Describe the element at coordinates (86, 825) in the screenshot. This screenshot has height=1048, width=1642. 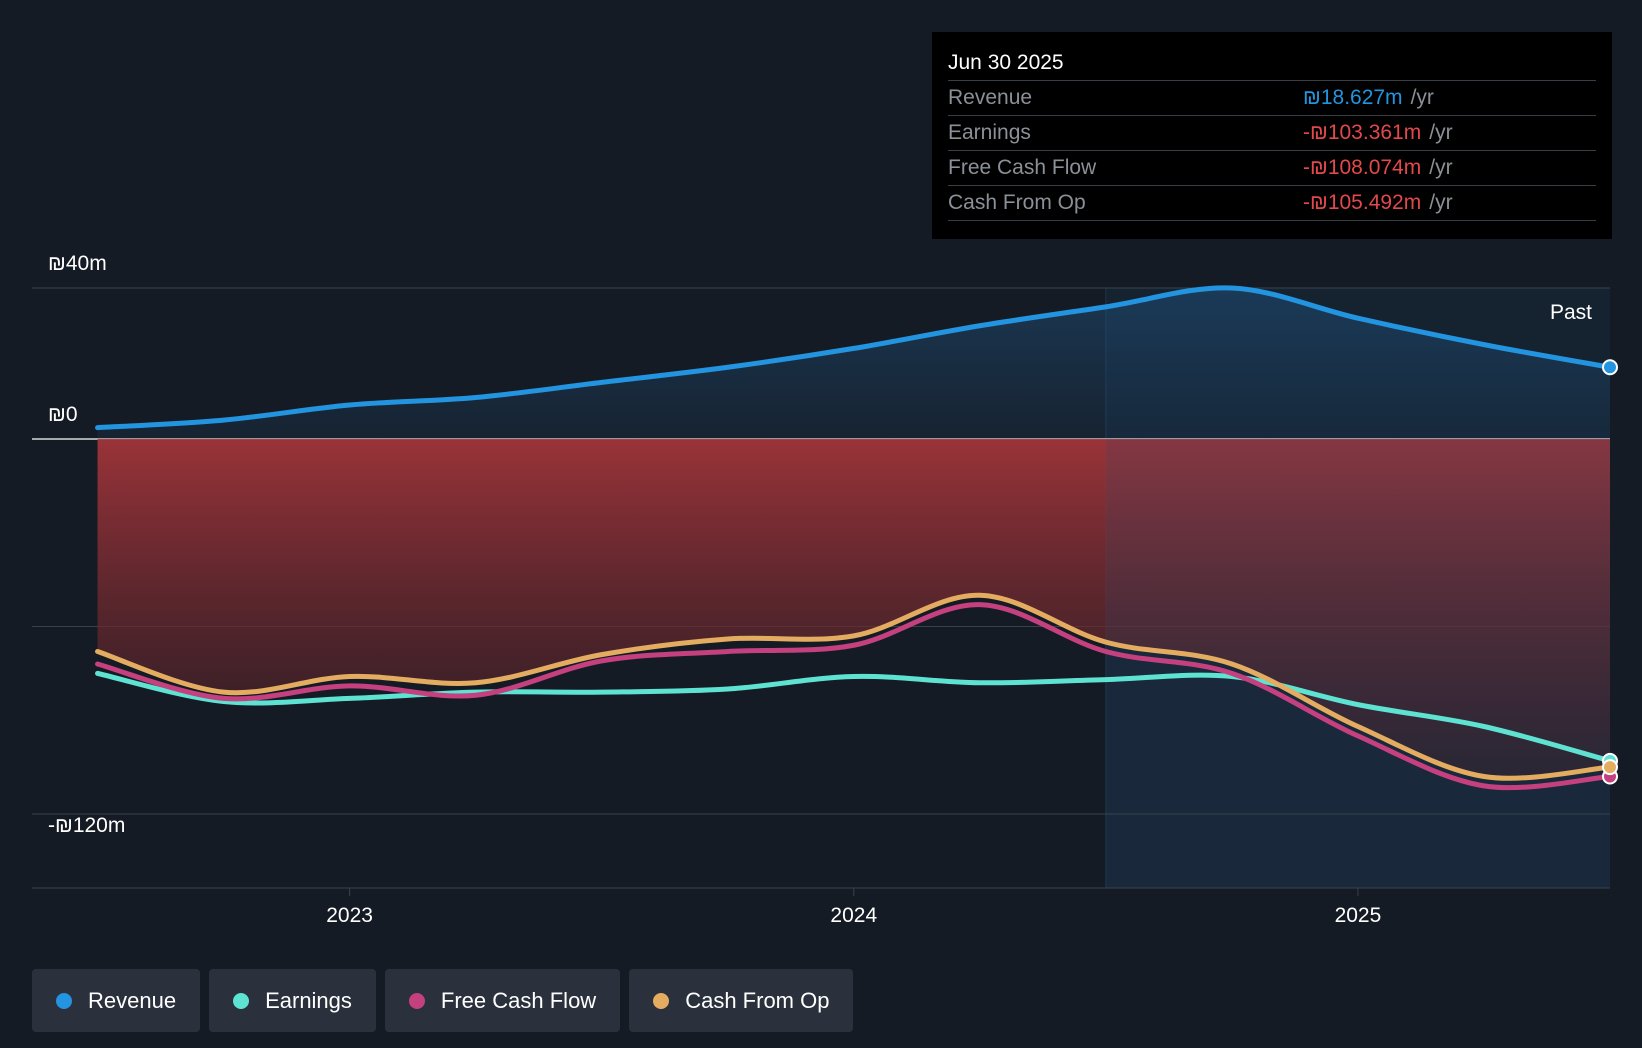
I see `y-axis-label: -₪120m` at that location.